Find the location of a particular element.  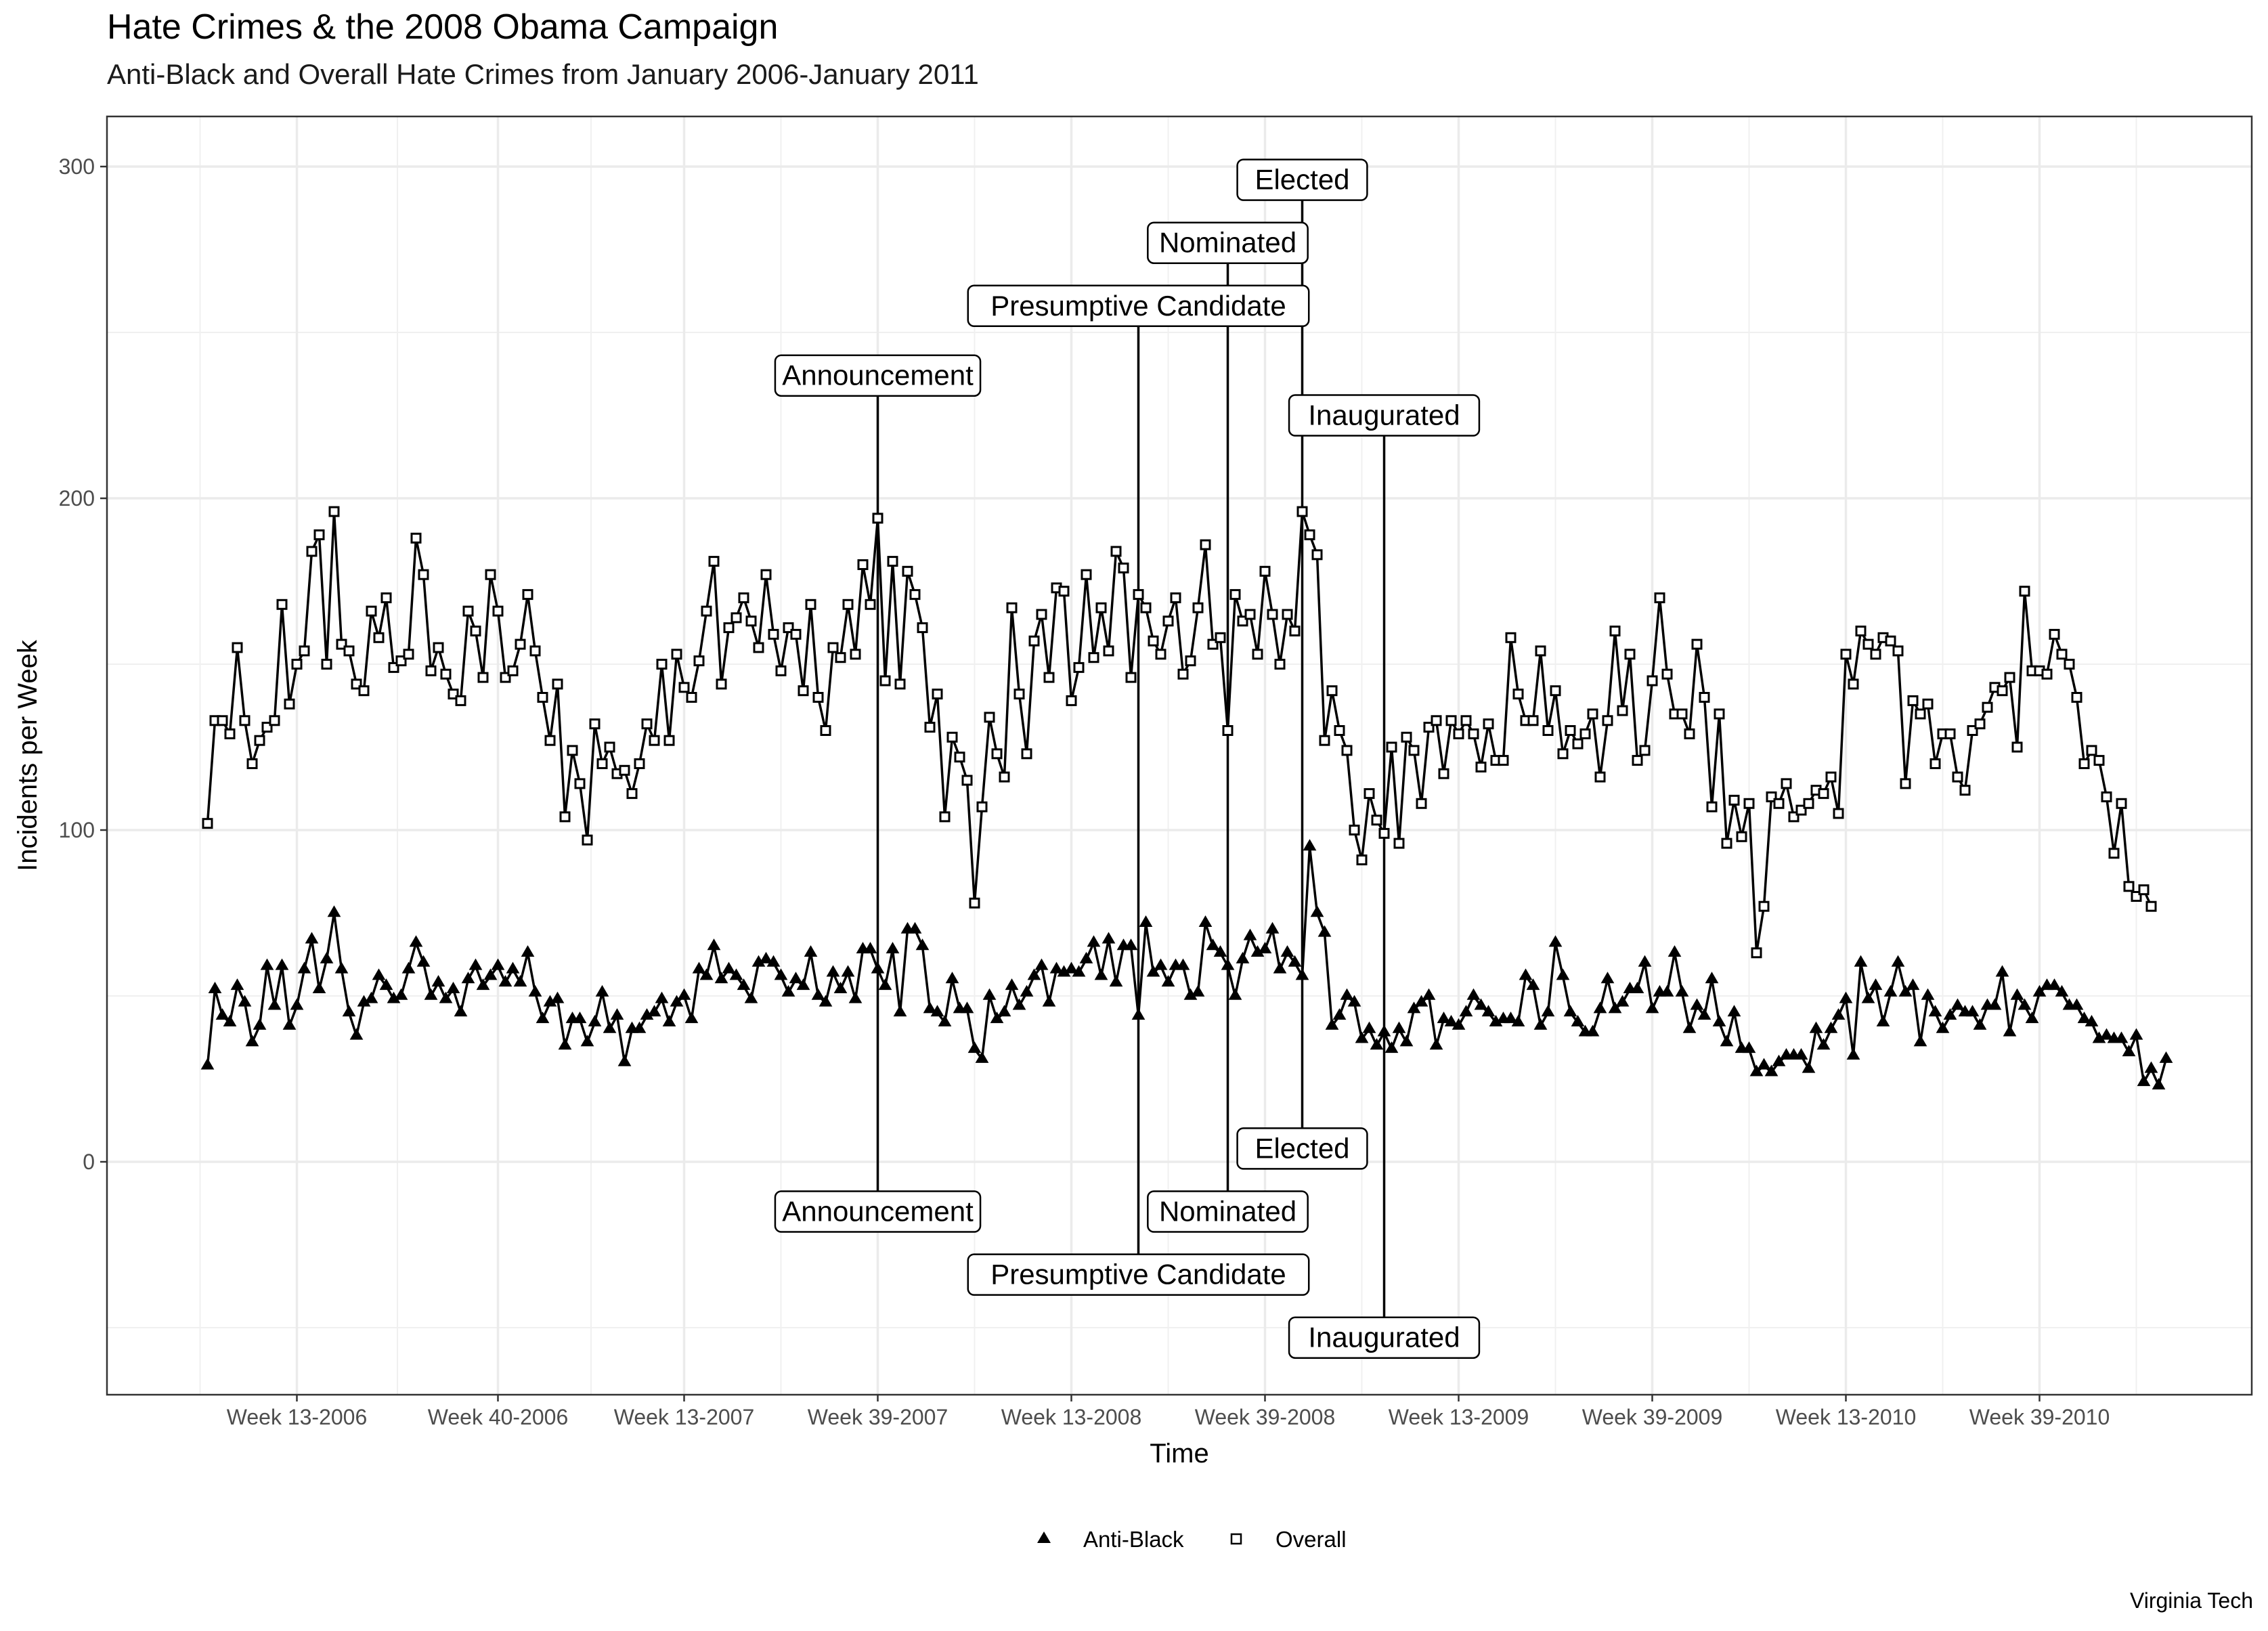

y-axis-ticks: 0 100 200 300 is located at coordinates (83, 664).